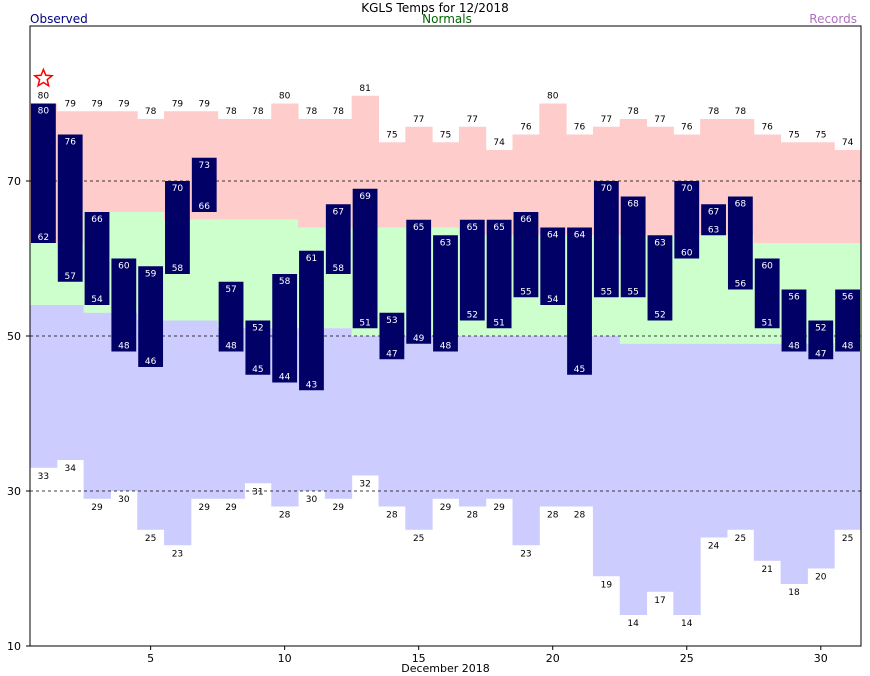 Image resolution: width=870 pixels, height=676 pixels. I want to click on record-low-label: 30, so click(312, 500).